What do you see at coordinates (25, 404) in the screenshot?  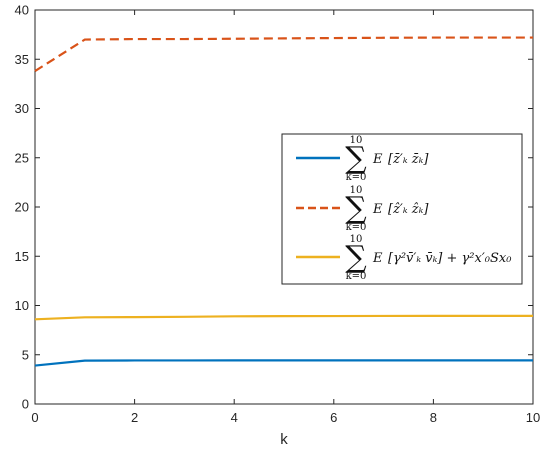 I see `y-tick-label: 0` at bounding box center [25, 404].